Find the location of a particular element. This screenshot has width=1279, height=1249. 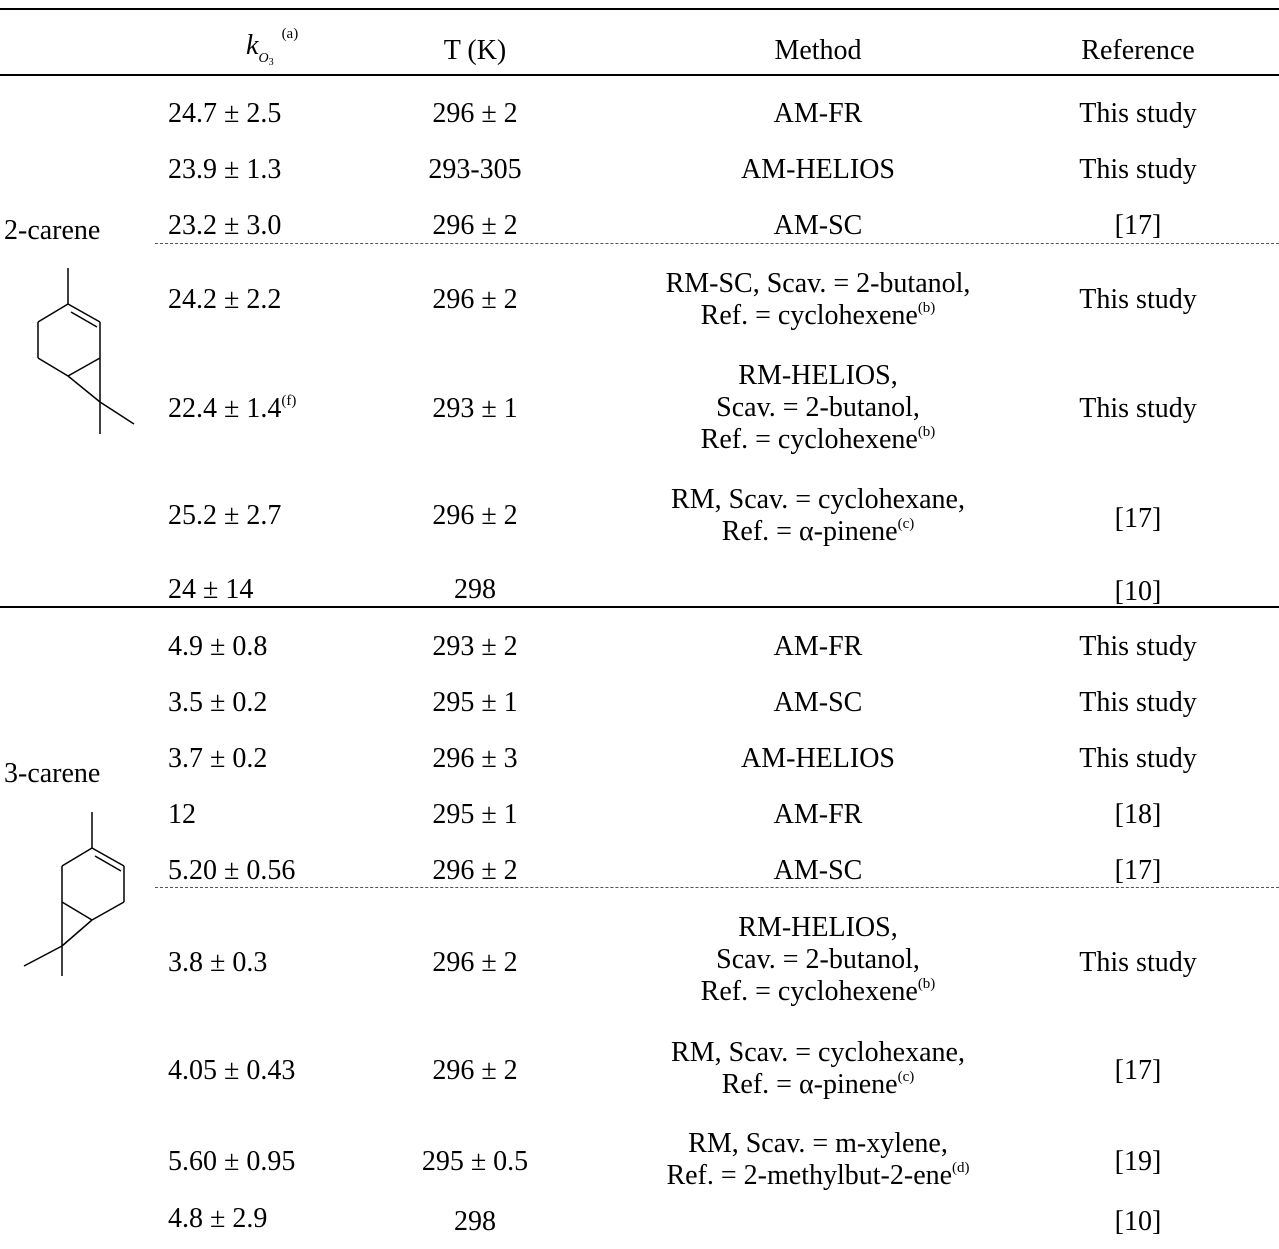

3-carene-structure-icon is located at coordinates (74, 894).